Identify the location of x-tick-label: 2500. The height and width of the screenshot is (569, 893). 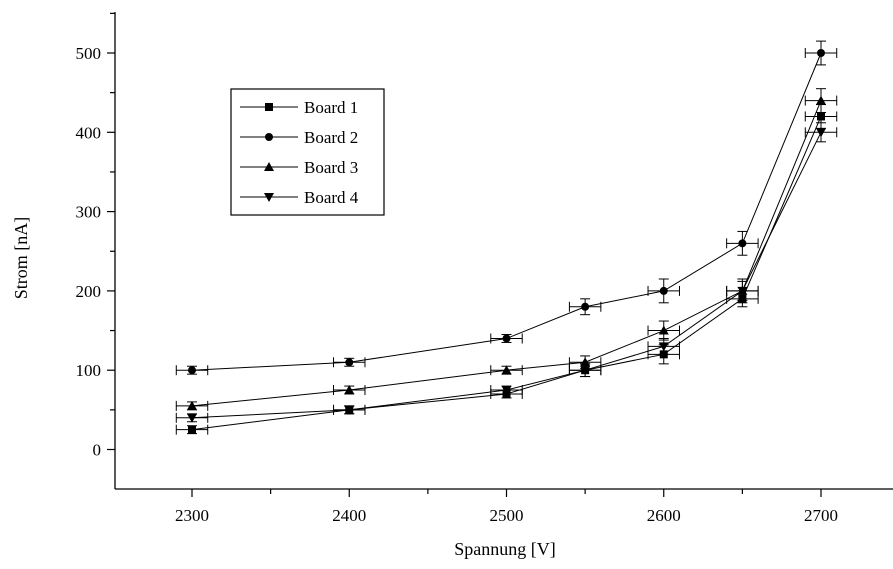
(507, 515).